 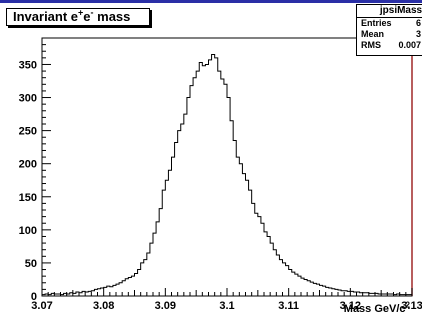 I want to click on x-axis-title-text: Mass GeV/c, so click(x=374, y=309).